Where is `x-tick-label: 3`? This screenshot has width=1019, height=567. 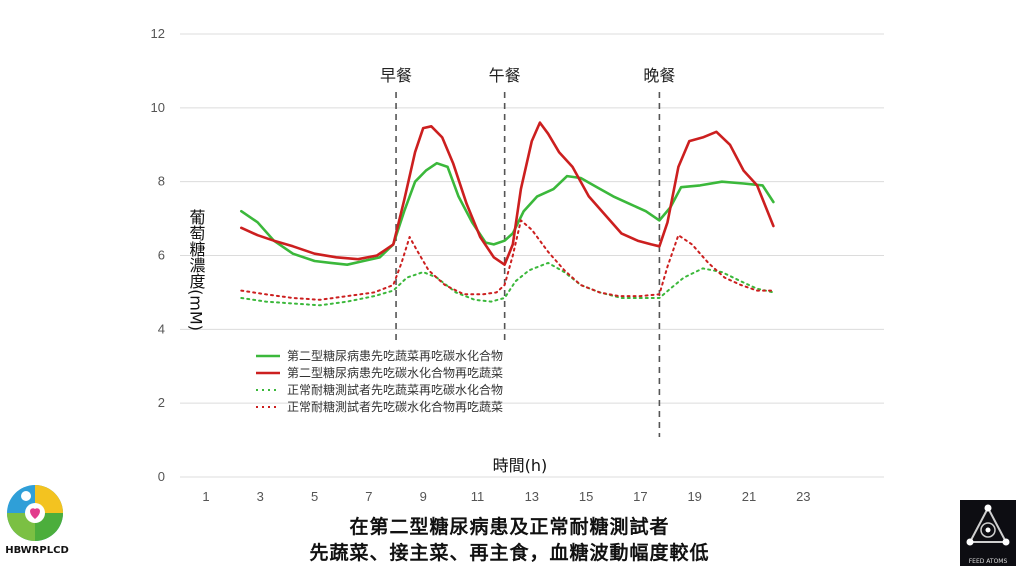
x-tick-label: 3 is located at coordinates (260, 496).